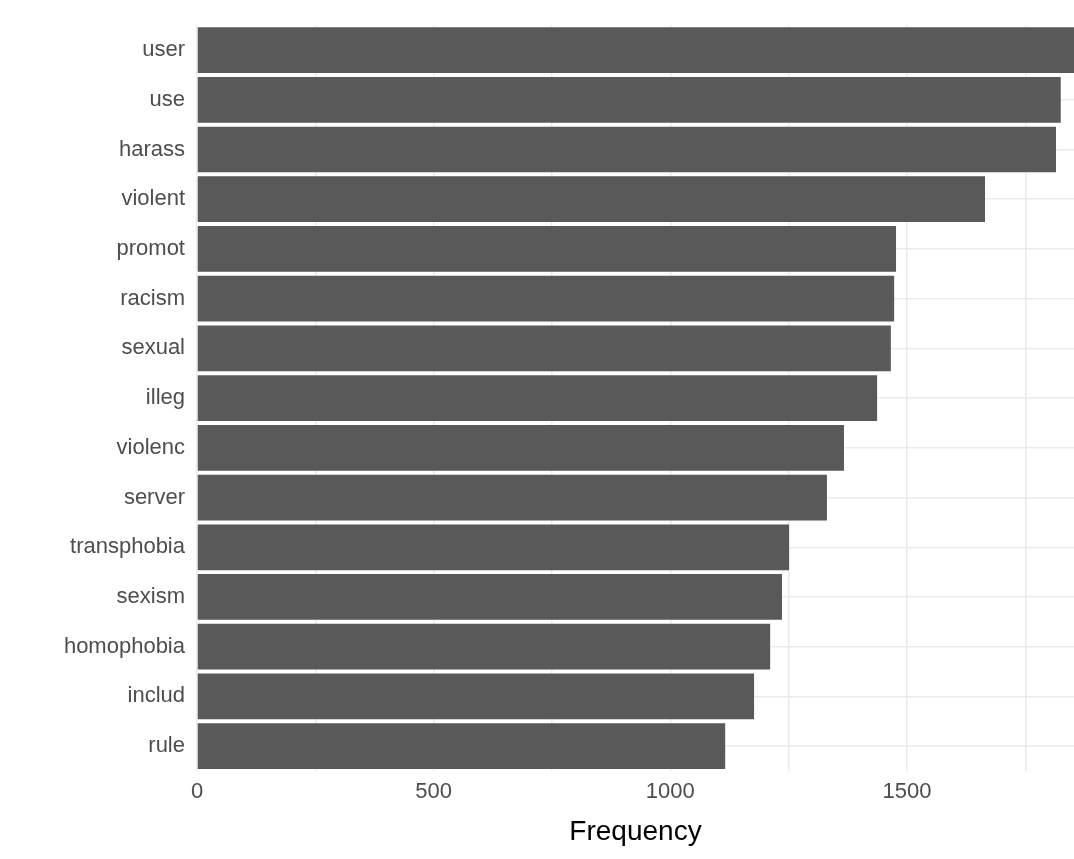 The image size is (1074, 859). I want to click on y-tick-label: includ, so click(156, 695).